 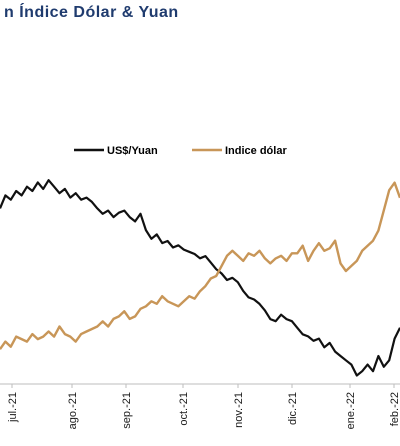 I want to click on legend: US$/Yuan Indice dólar, so click(x=180, y=151).